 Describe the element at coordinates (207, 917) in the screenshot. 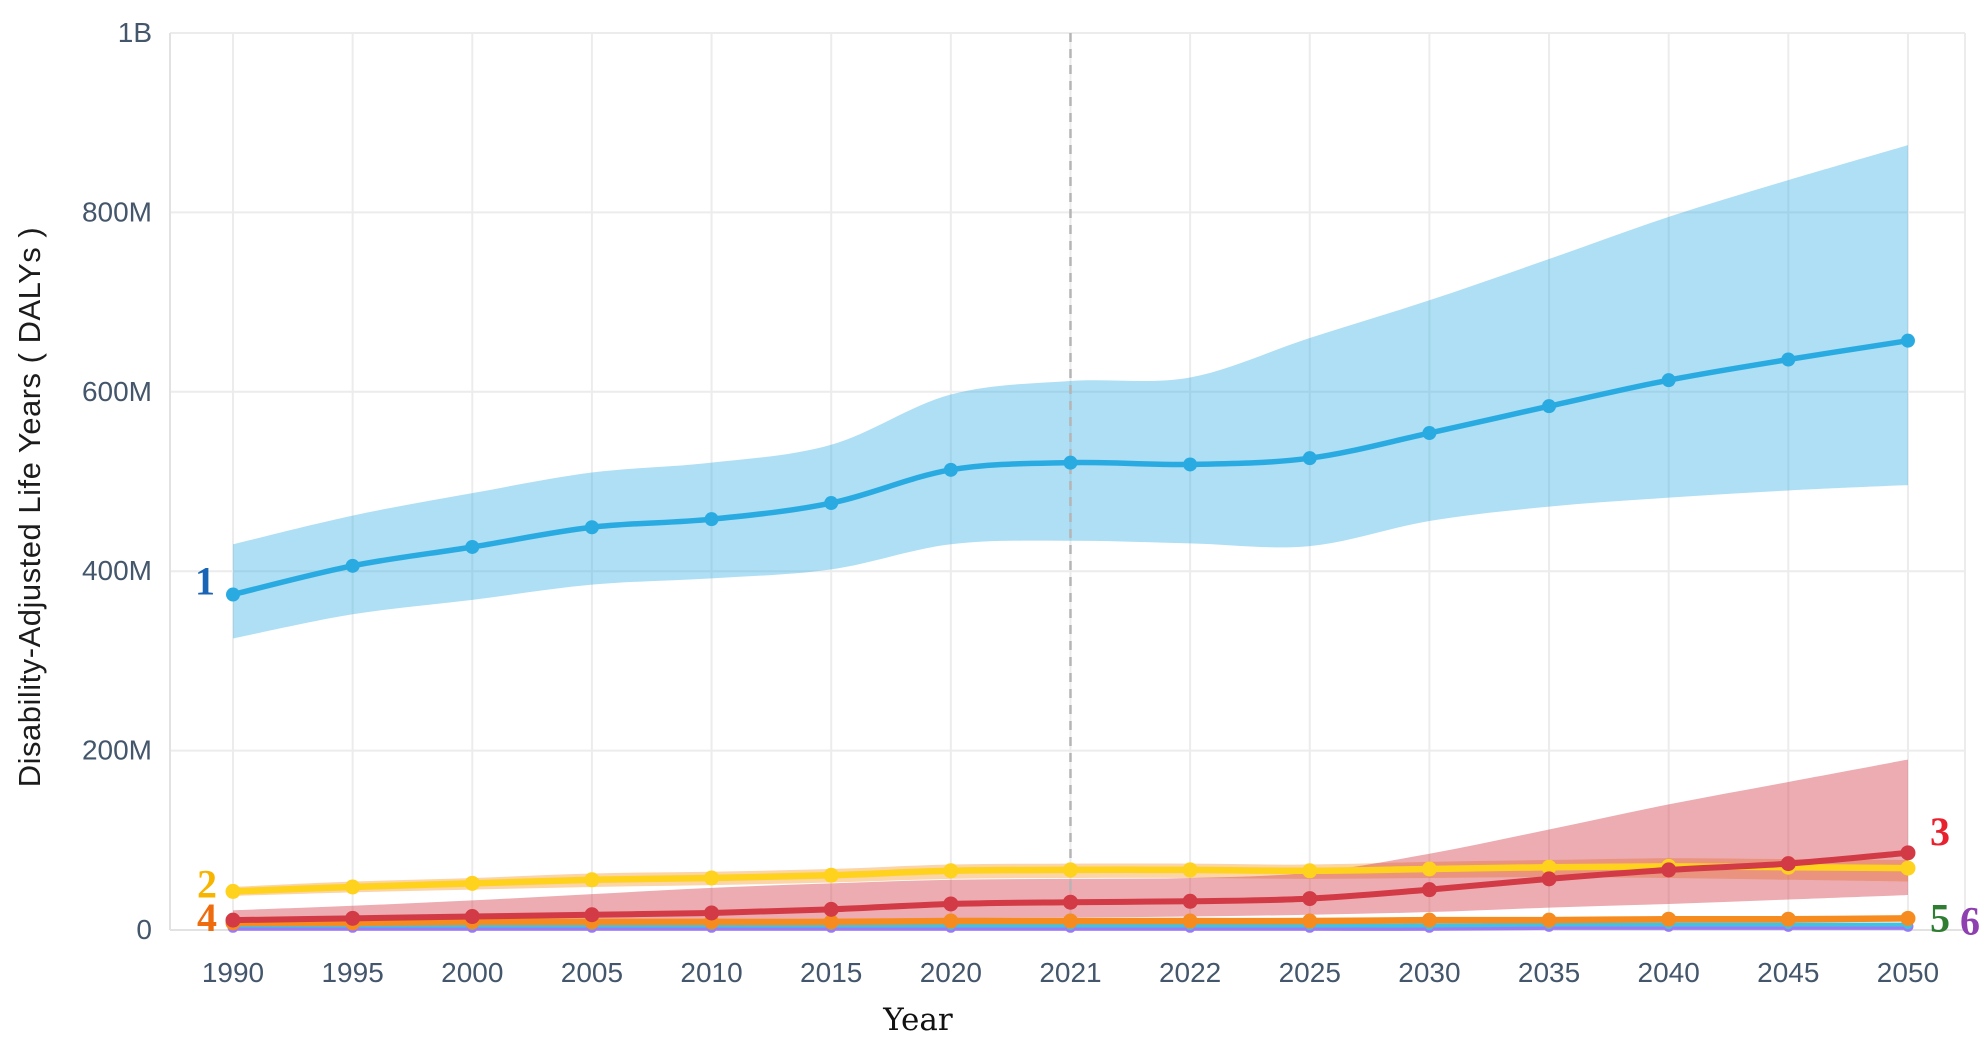

I see `series-4-label: 4` at that location.